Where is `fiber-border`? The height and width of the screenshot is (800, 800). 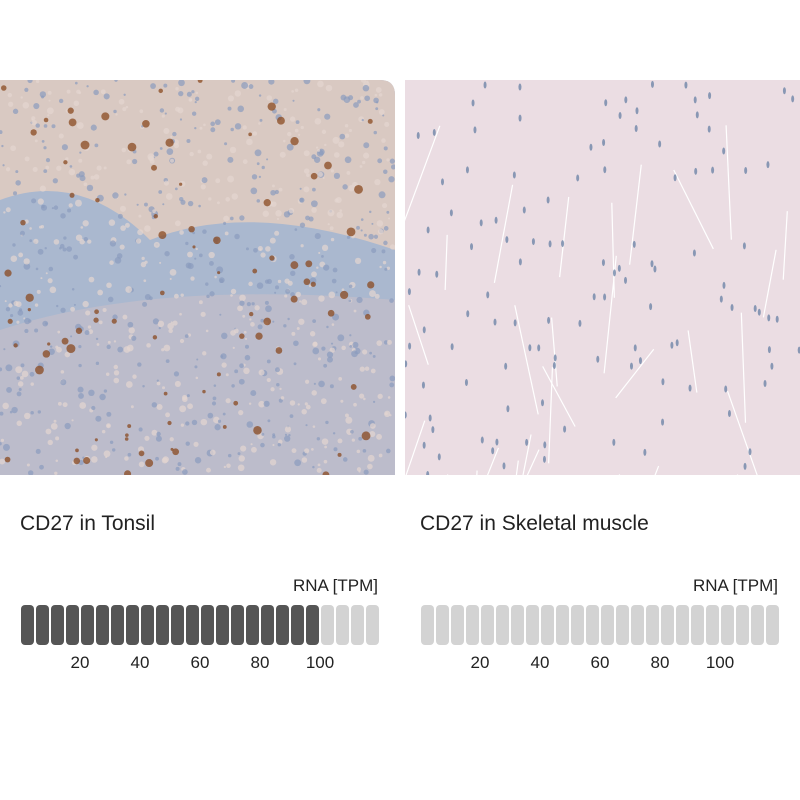
fiber-border is located at coordinates (446, 262).